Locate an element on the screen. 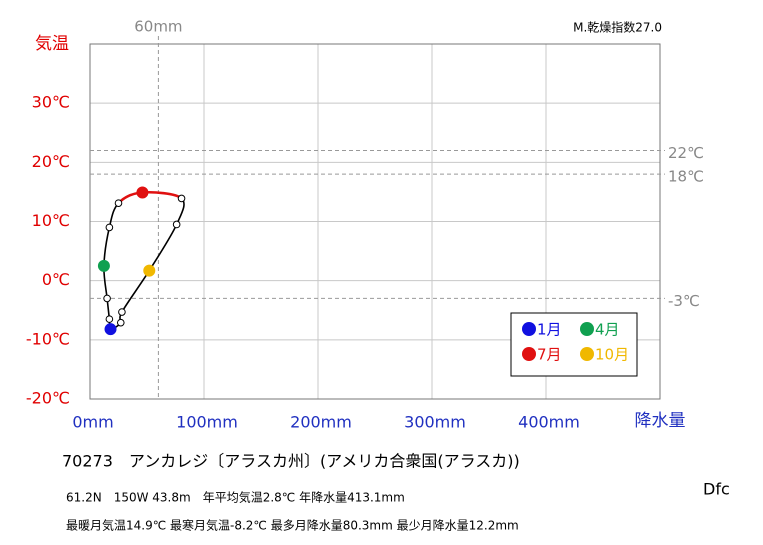 Image resolution: width=763 pixels, height=545 pixels. x-axis-title: 降水量 is located at coordinates (660, 421).